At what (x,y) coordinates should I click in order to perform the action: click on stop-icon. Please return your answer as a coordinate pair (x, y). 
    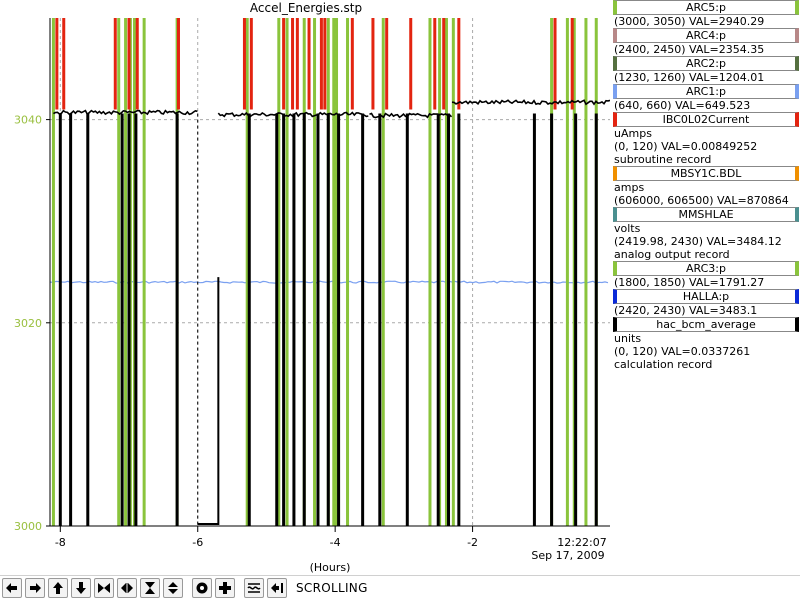
    Looking at the image, I should click on (202, 588).